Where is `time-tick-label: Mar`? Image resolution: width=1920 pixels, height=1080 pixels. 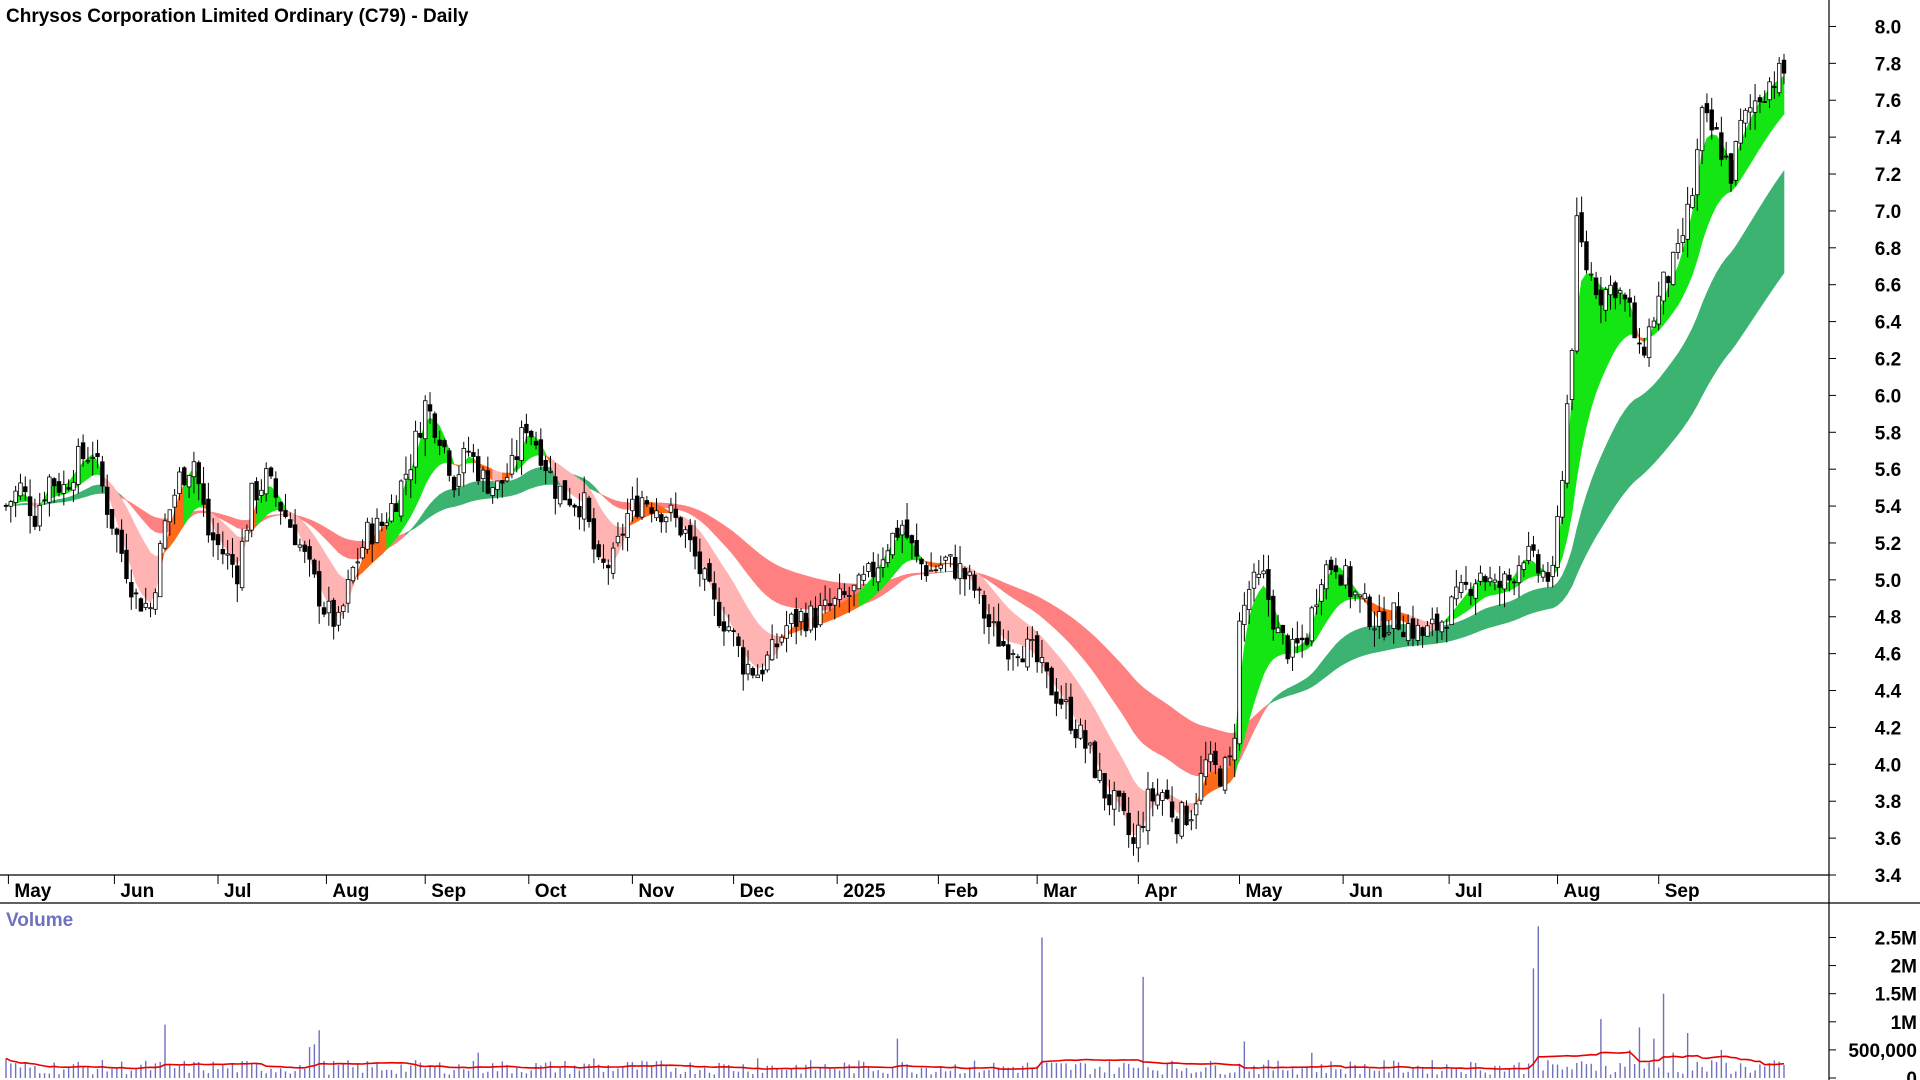 time-tick-label: Mar is located at coordinates (1060, 891).